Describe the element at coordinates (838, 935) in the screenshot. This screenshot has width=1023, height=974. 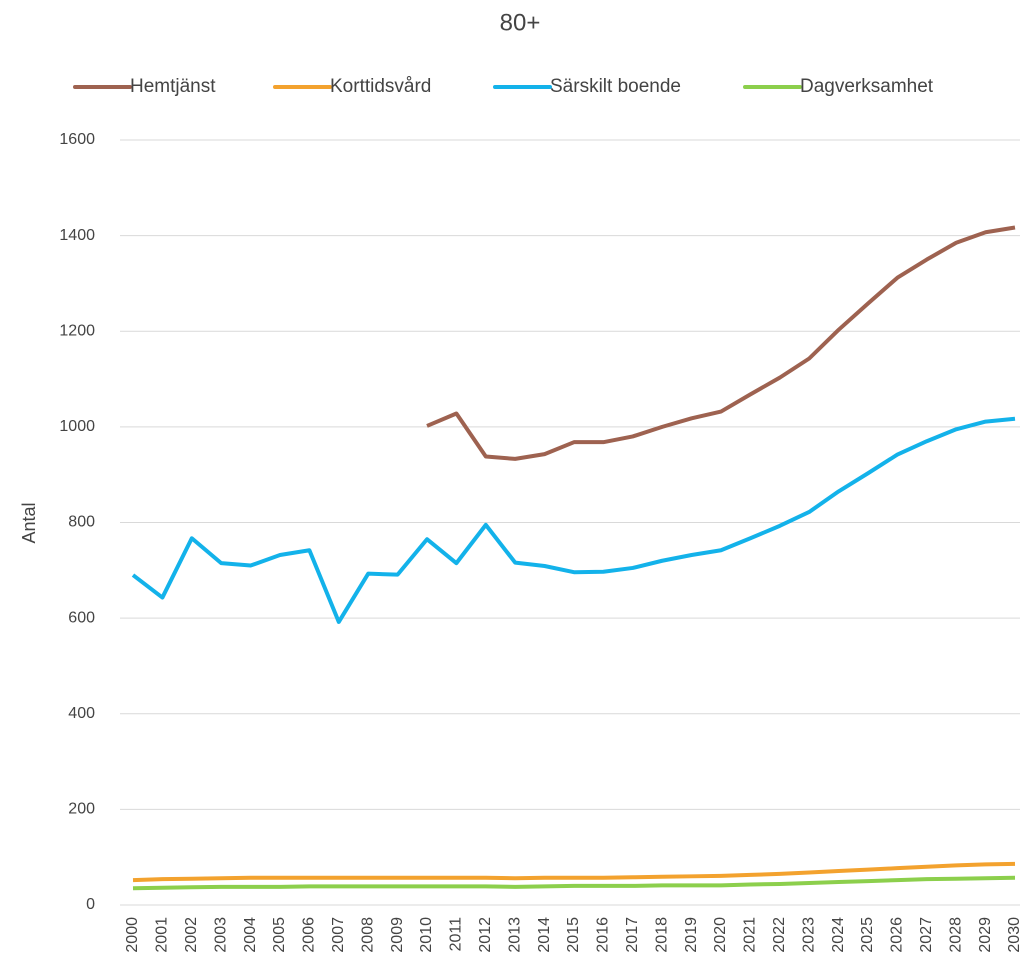
I see `x-tick-label: 2024` at that location.